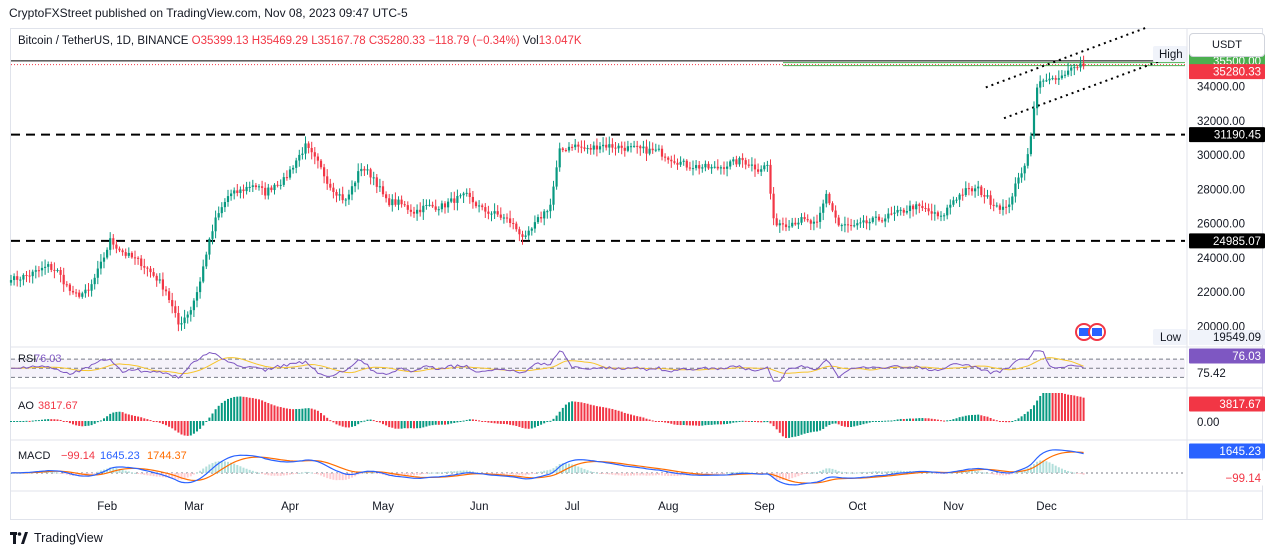  I want to click on tradingview-logo: TradingView, so click(56, 538).